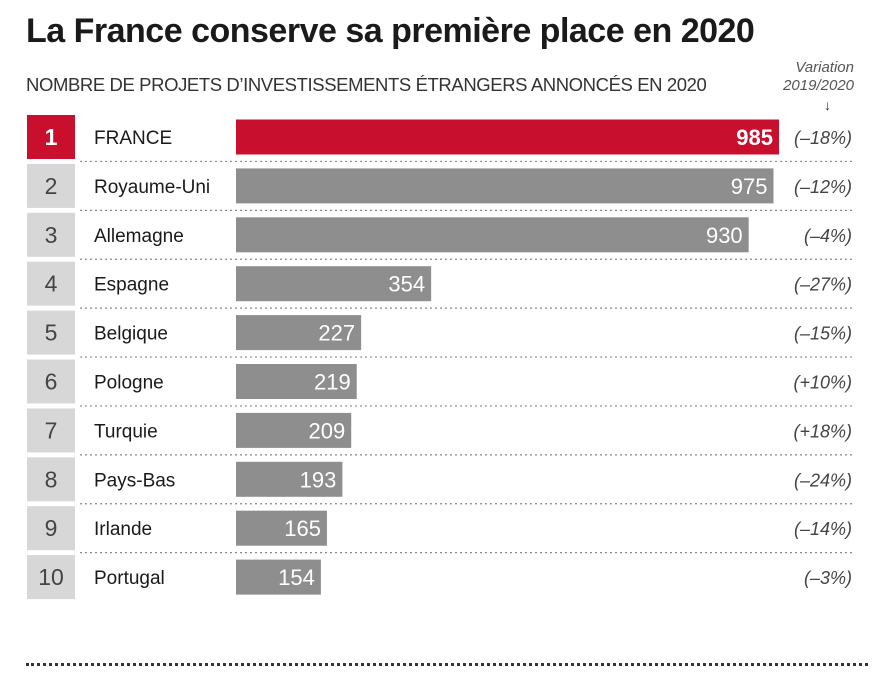 Image resolution: width=894 pixels, height=684 pixels. I want to click on rank-number: 7, so click(51, 430).